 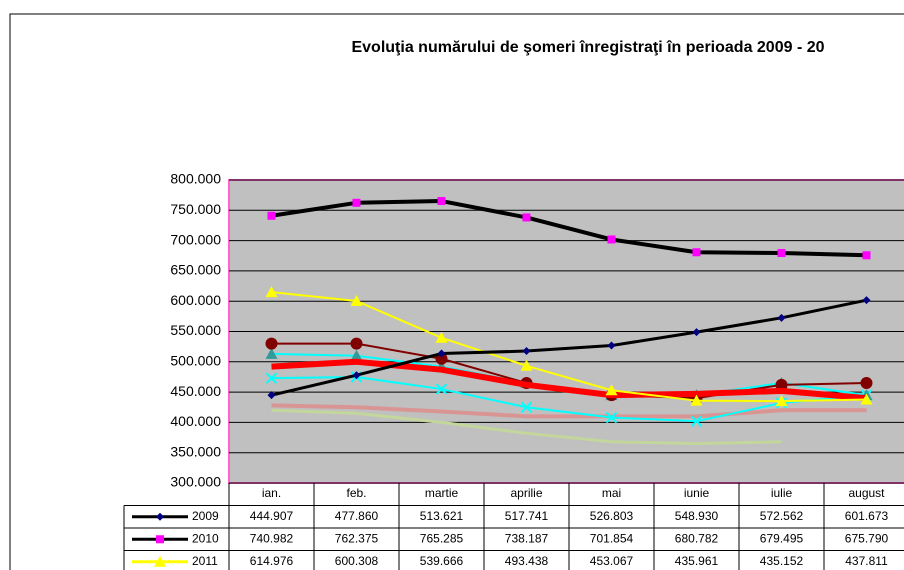 I want to click on y-tick-label: 750.000, so click(x=195, y=209).